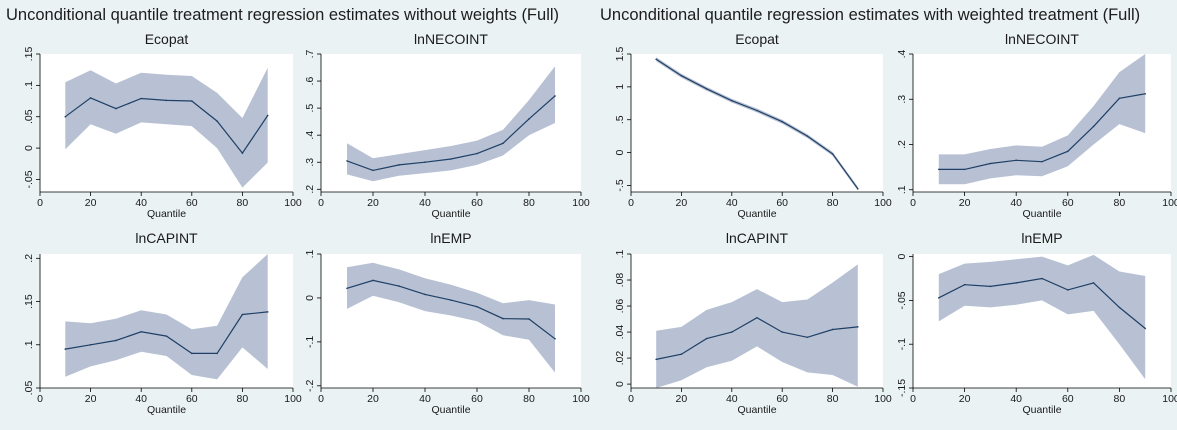 The height and width of the screenshot is (430, 1177). Describe the element at coordinates (620, 280) in the screenshot. I see `y-tick-label: .08` at that location.